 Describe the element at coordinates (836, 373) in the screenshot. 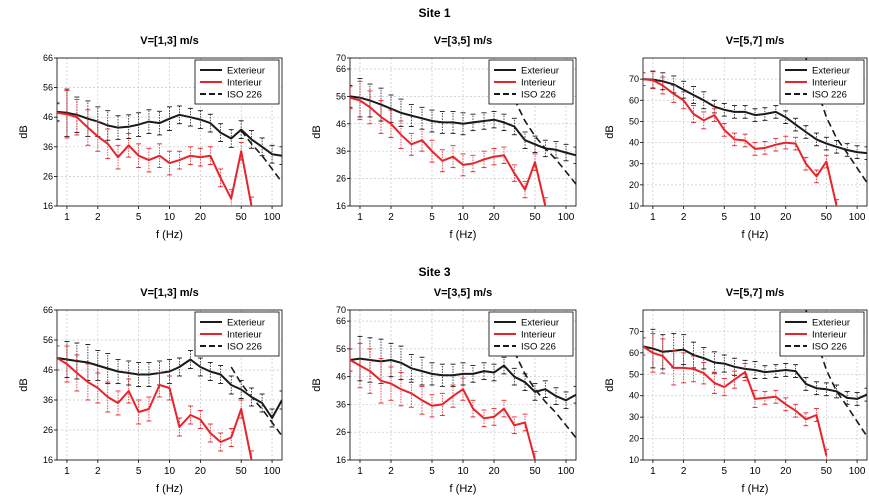

I see `series-line-iso` at that location.